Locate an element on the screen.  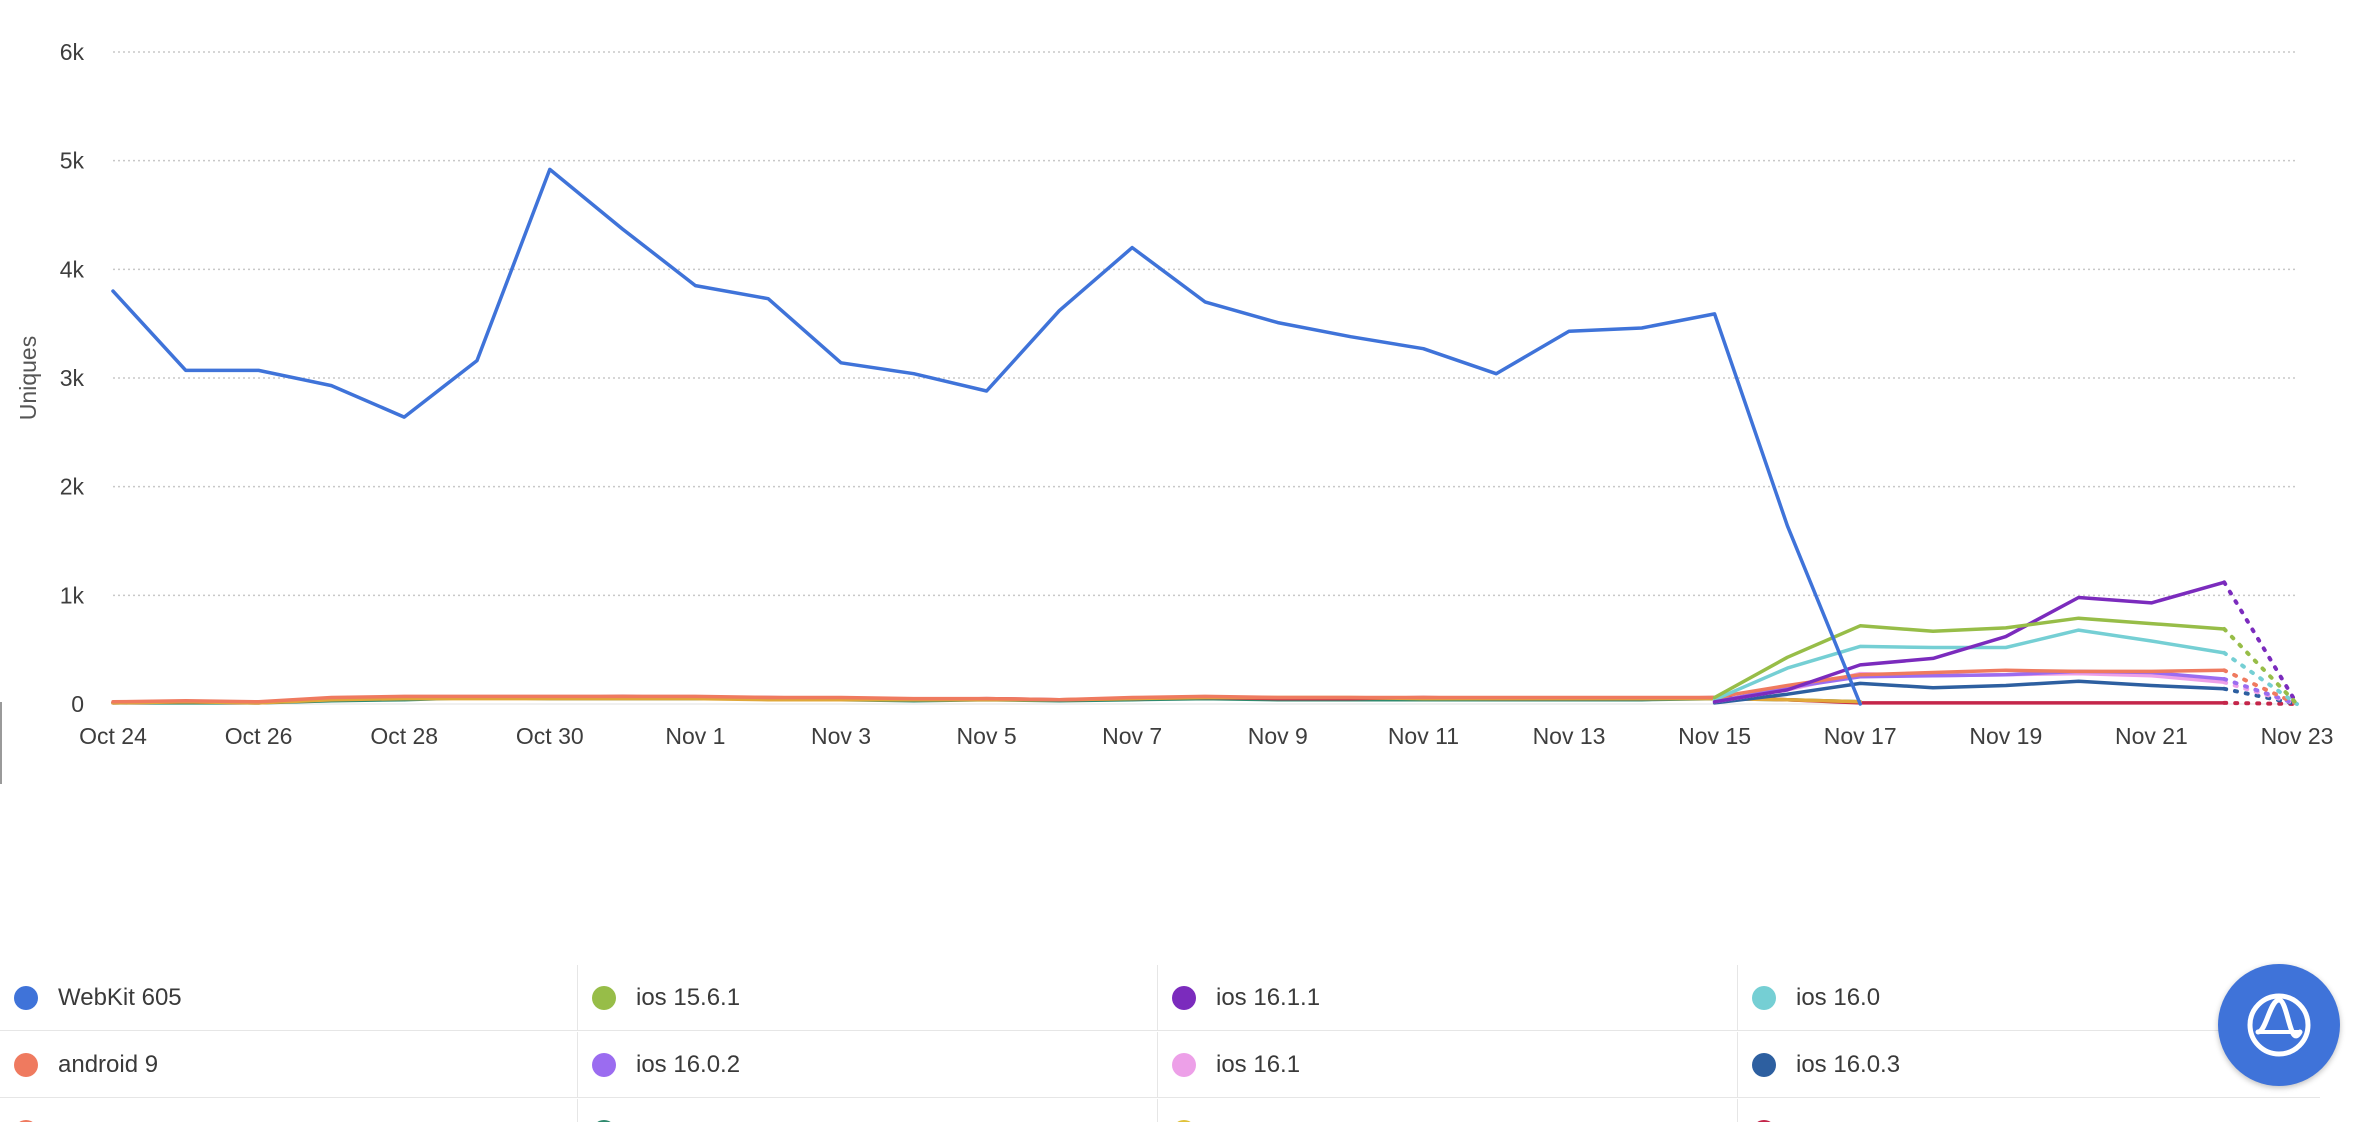
legend-item: ios 15.6.1 is located at coordinates (868, 998).